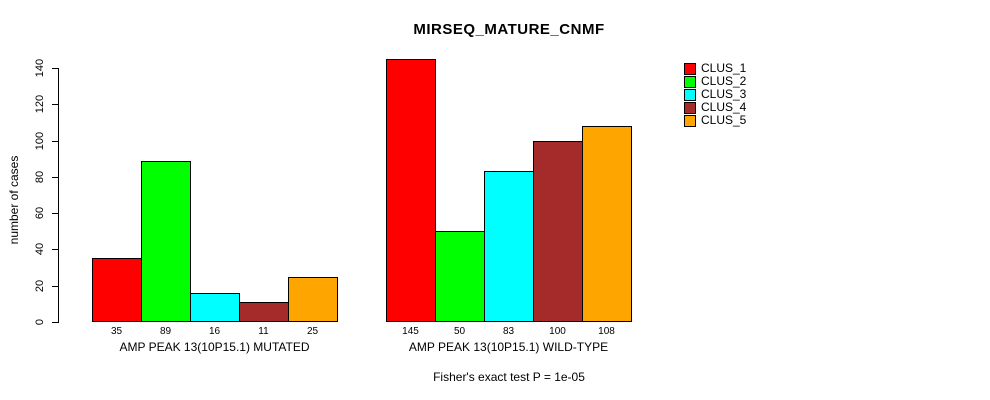 Image resolution: width=990 pixels, height=400 pixels. Describe the element at coordinates (312, 331) in the screenshot. I see `bar-value-label: 25` at that location.